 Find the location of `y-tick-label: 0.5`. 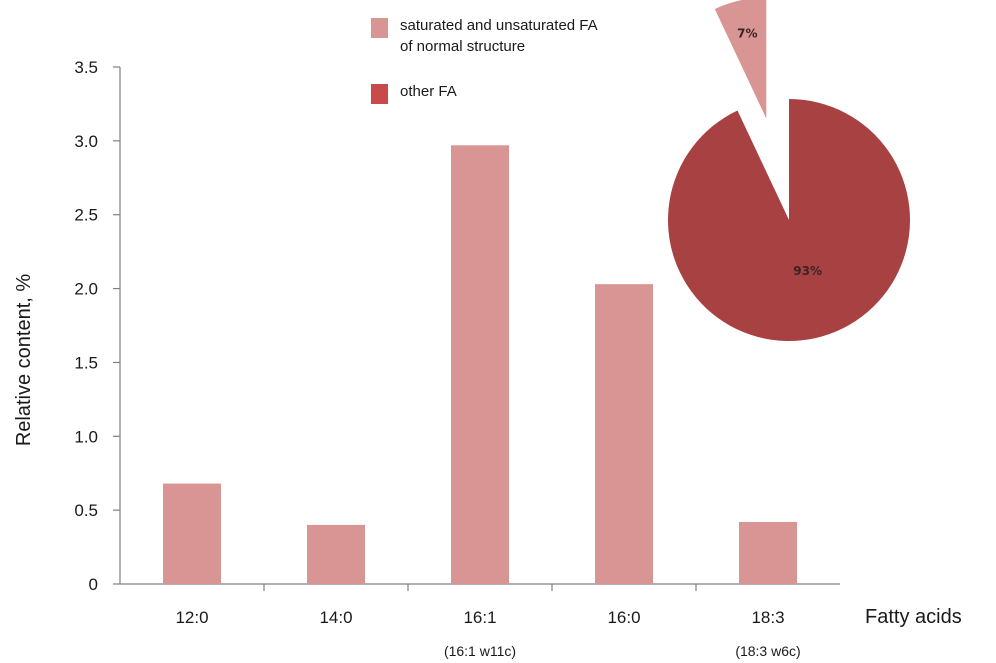

y-tick-label: 0.5 is located at coordinates (86, 510).